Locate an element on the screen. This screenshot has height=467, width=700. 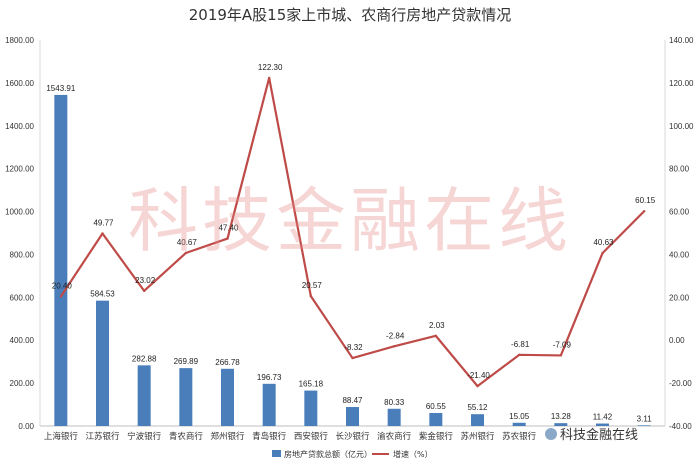
bar-value-label: 88.47 is located at coordinates (352, 400).